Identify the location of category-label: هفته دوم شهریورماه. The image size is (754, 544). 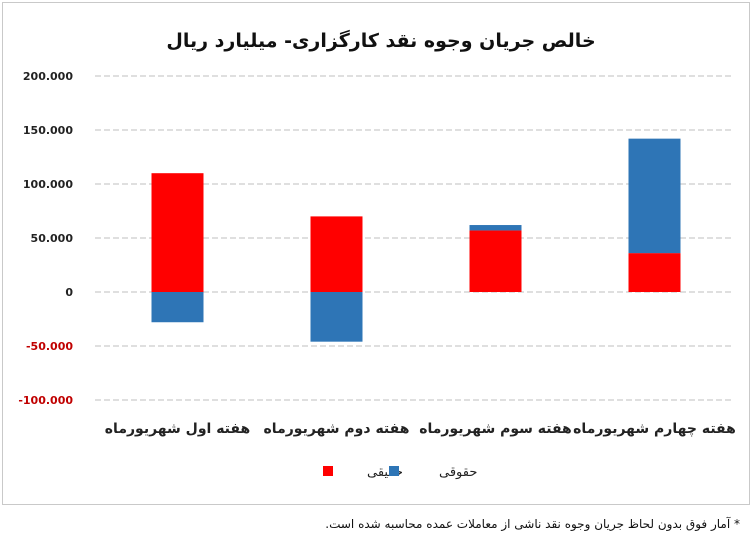
(337, 429).